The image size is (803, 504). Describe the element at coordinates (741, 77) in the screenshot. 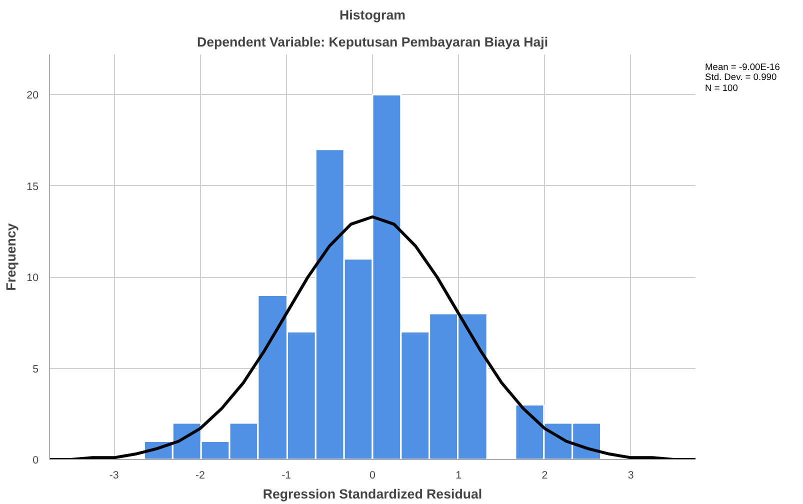

I see `text: Std. Dev. = 0.990` at that location.